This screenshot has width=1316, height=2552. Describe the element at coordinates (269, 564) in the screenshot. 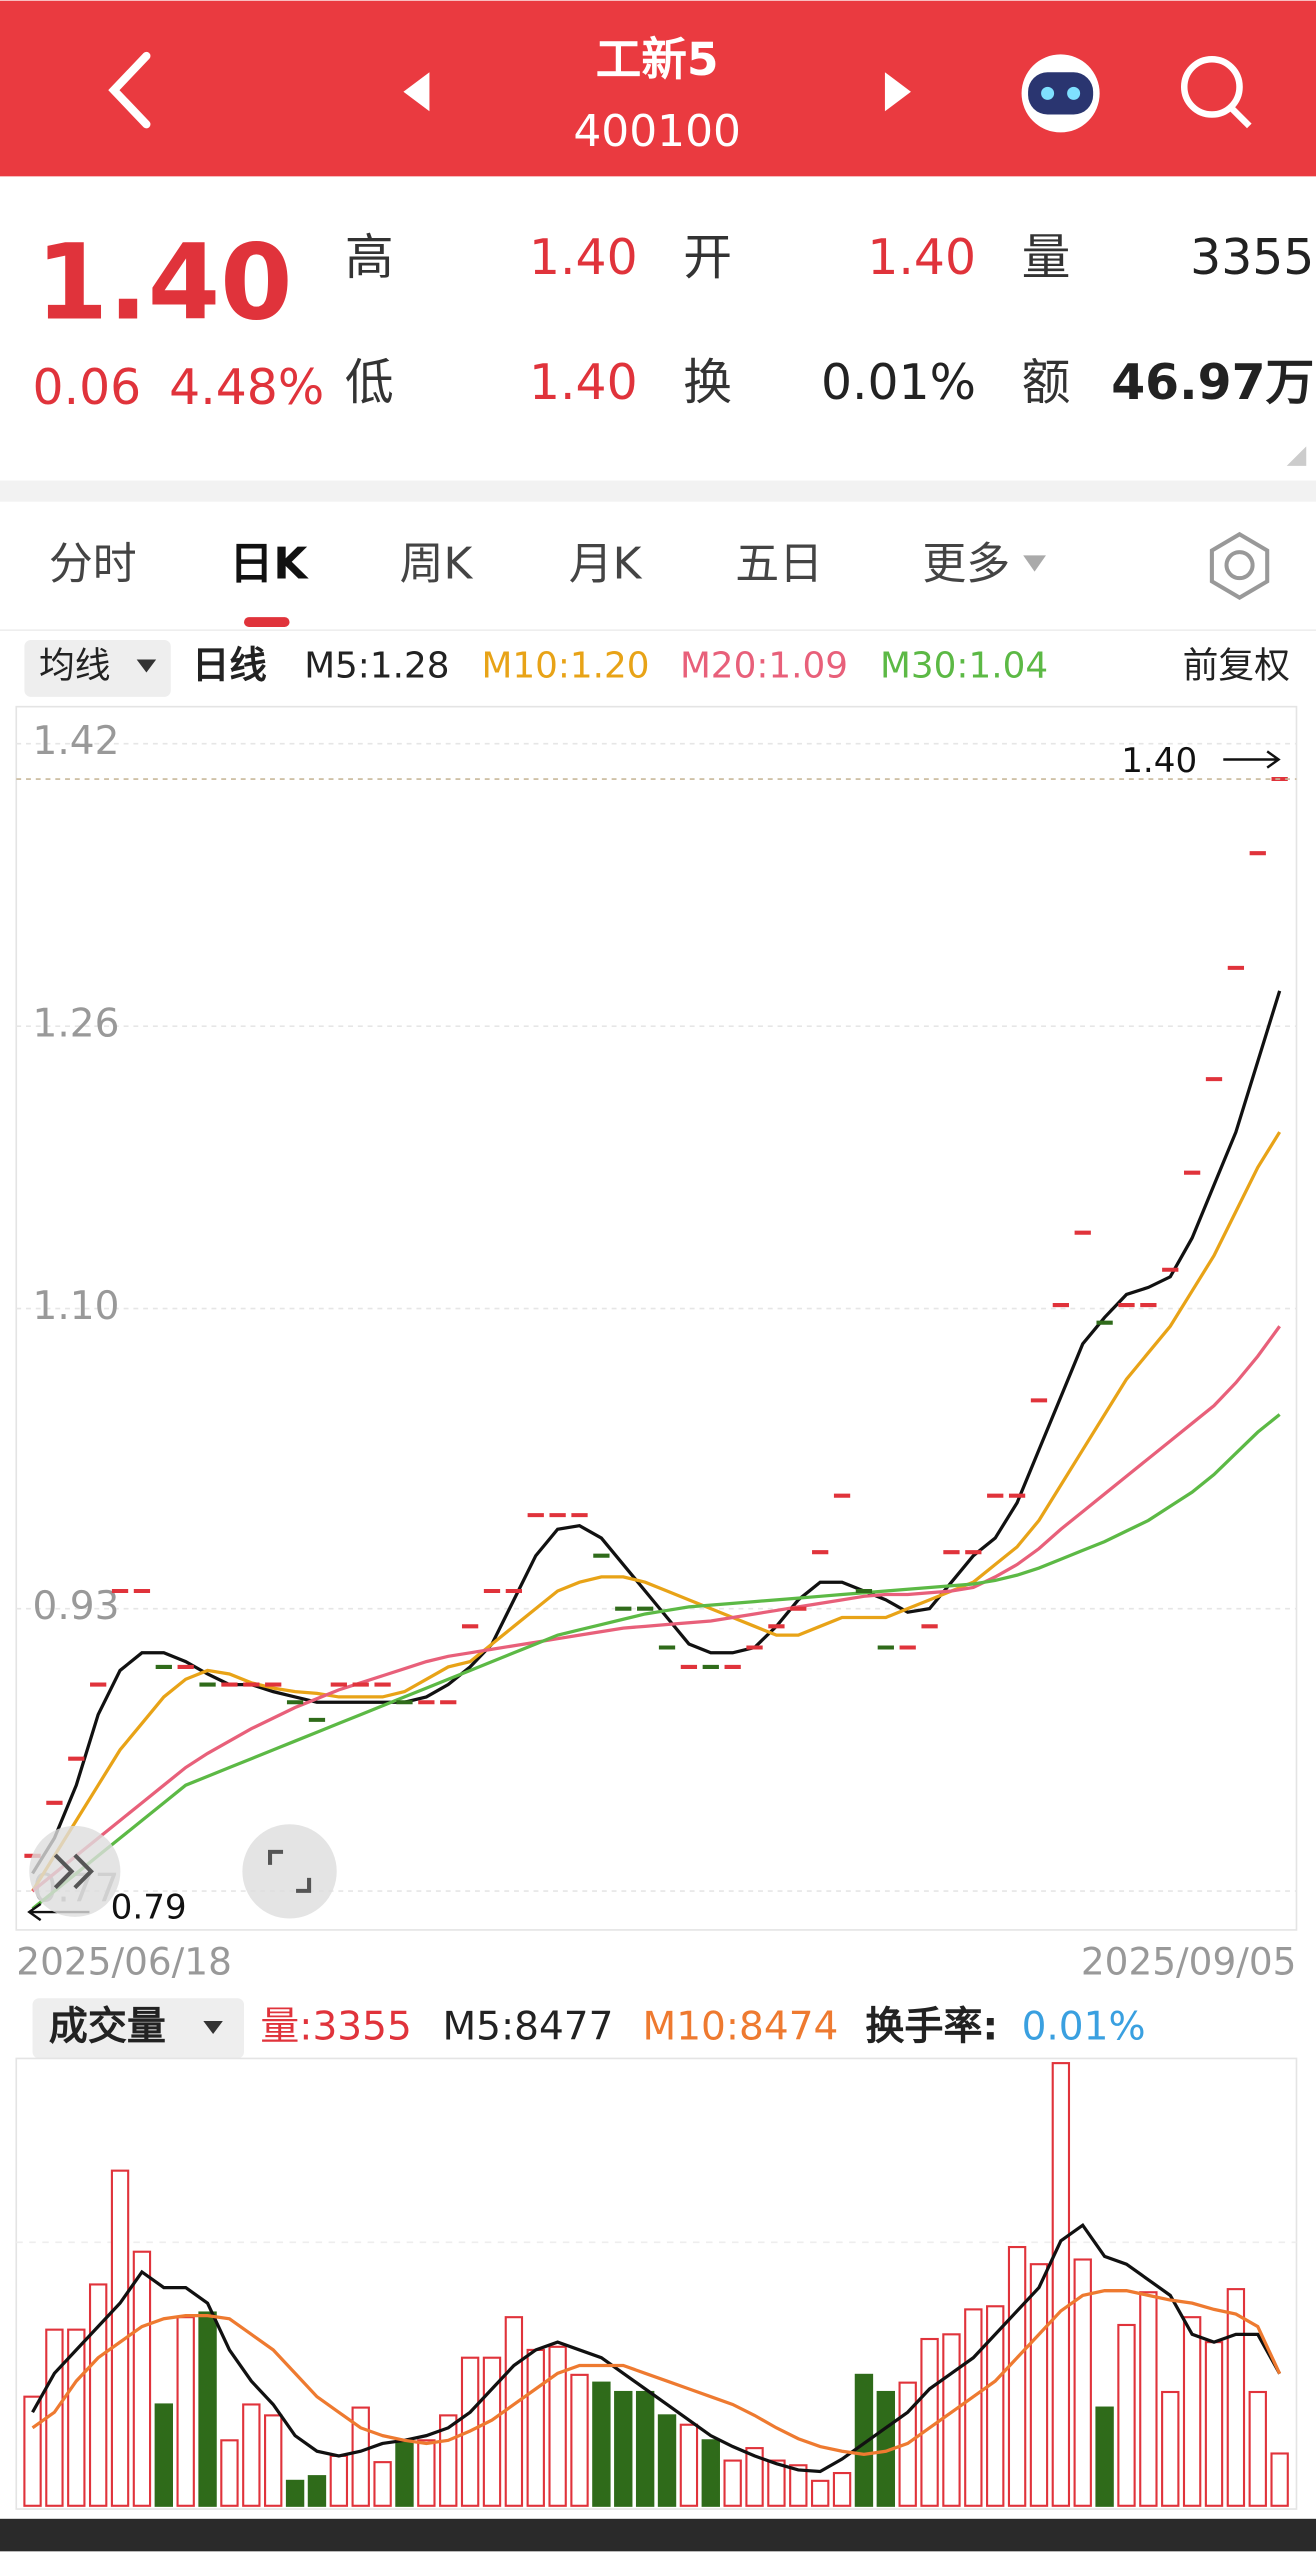

I see `tab: 日K` at that location.